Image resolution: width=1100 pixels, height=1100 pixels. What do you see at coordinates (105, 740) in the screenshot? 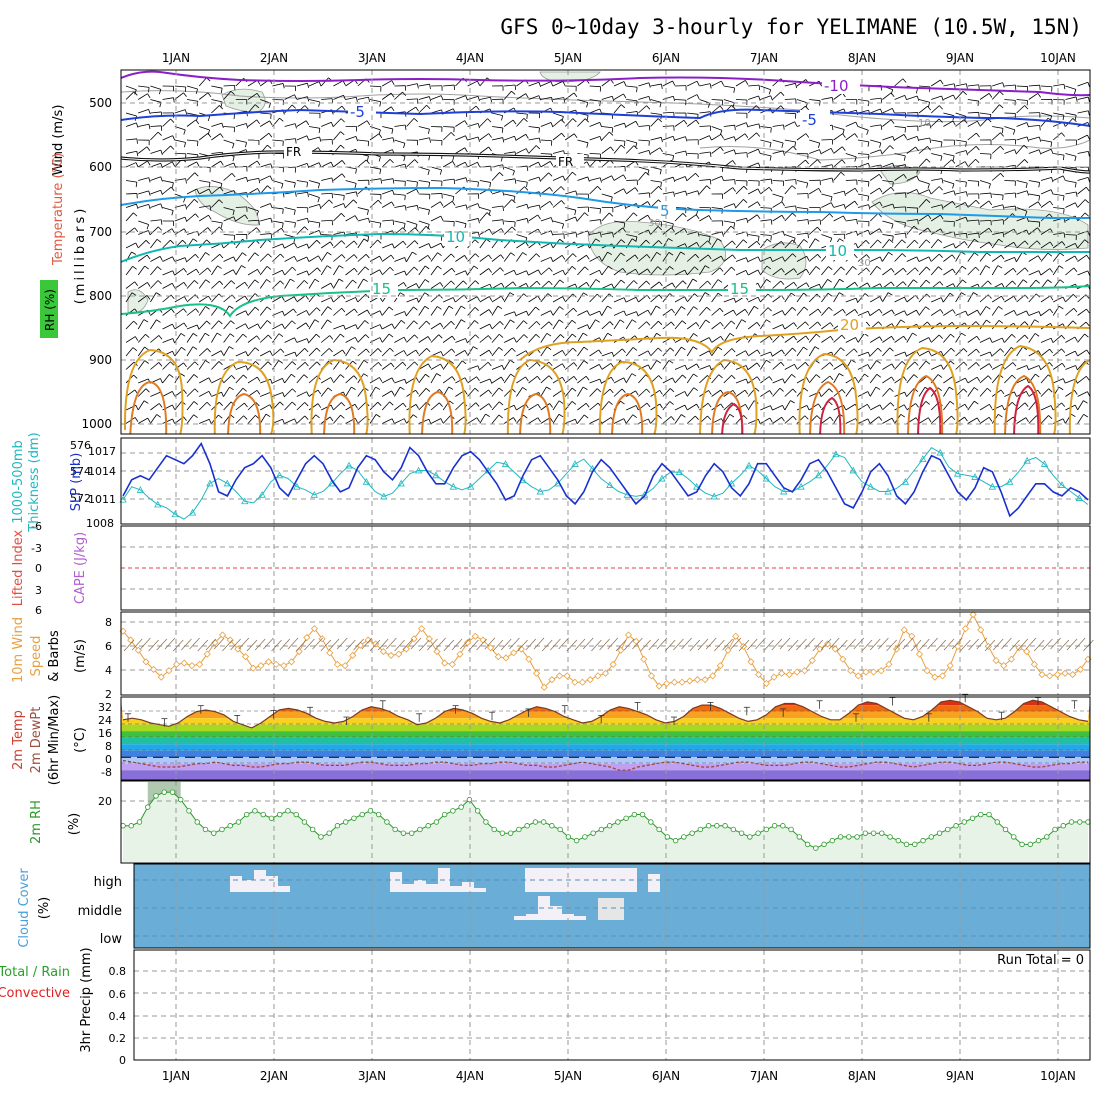
I see `temp2m-ticks: 32 24 16 8 0 -8` at bounding box center [105, 740].